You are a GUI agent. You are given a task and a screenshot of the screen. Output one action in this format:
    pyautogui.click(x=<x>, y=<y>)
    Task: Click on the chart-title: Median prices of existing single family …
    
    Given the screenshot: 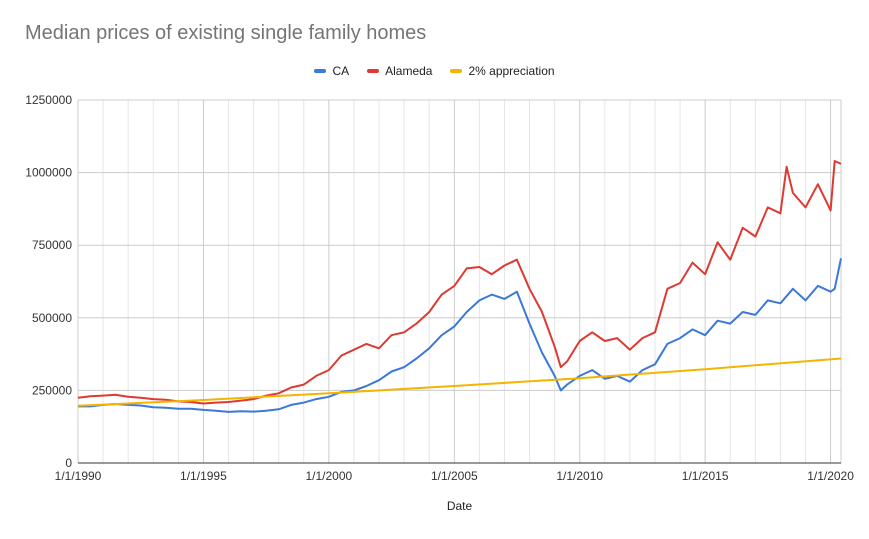 What is the action you would take?
    pyautogui.click(x=226, y=33)
    